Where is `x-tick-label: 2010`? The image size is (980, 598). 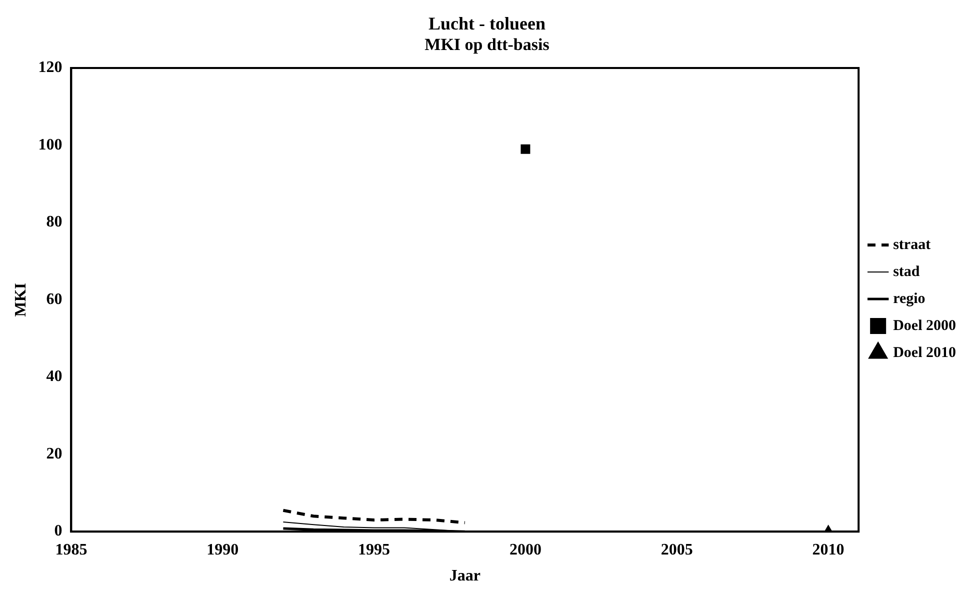
x-tick-label: 2010 is located at coordinates (828, 549).